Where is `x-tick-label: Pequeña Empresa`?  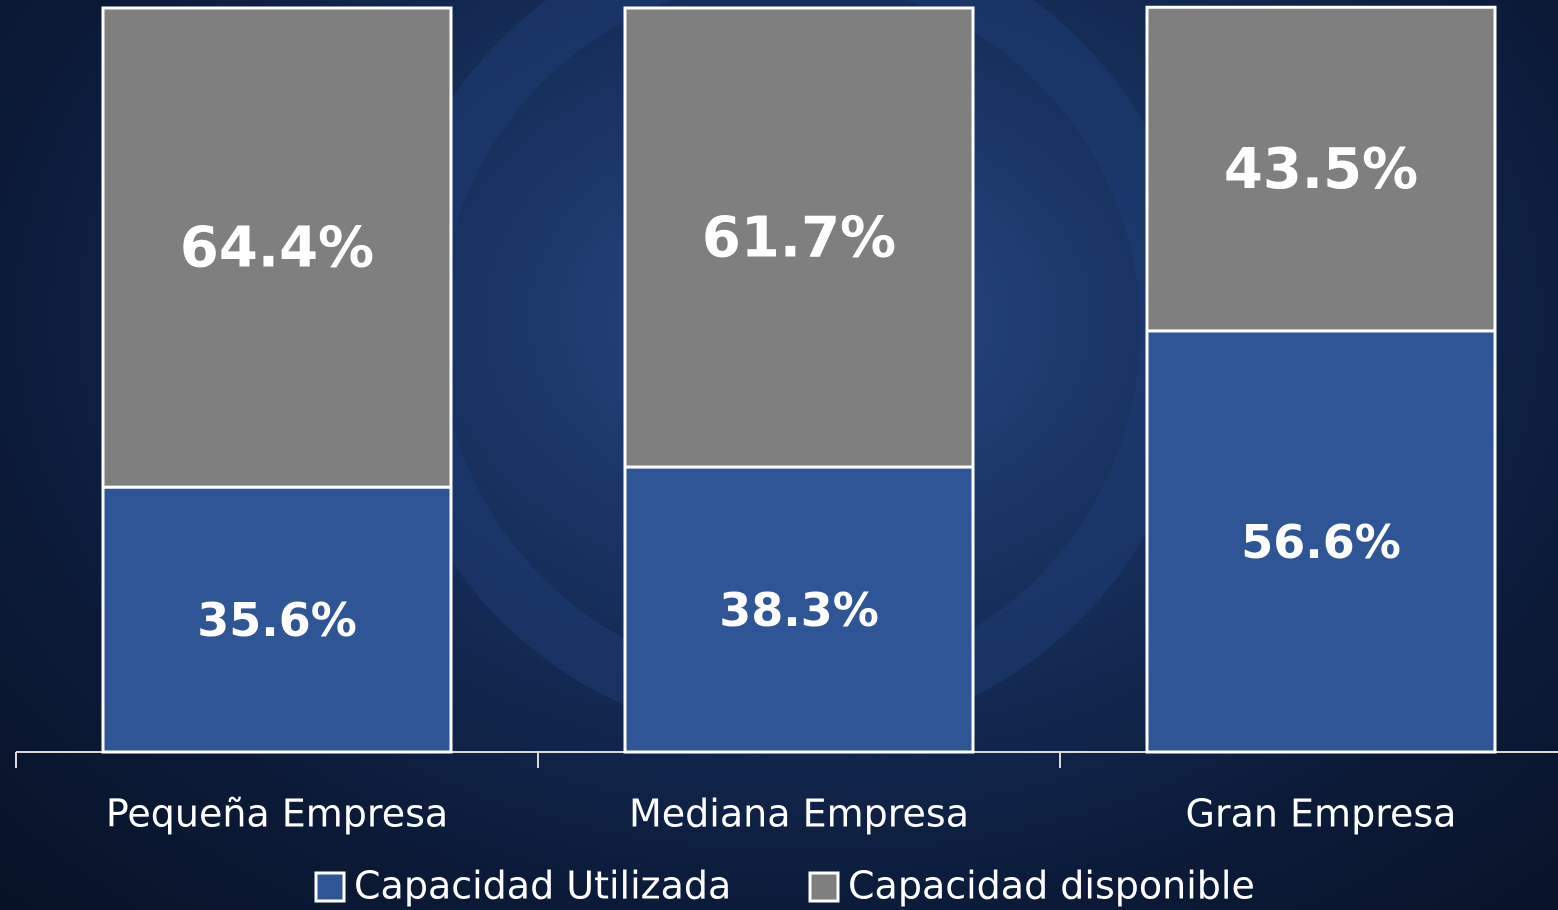
x-tick-label: Pequeña Empresa is located at coordinates (277, 814).